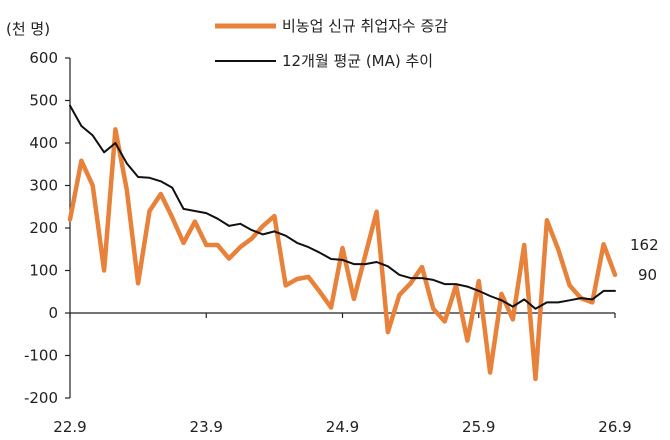  What do you see at coordinates (69, 427) in the screenshot?
I see `x-tick-label: 22.9` at bounding box center [69, 427].